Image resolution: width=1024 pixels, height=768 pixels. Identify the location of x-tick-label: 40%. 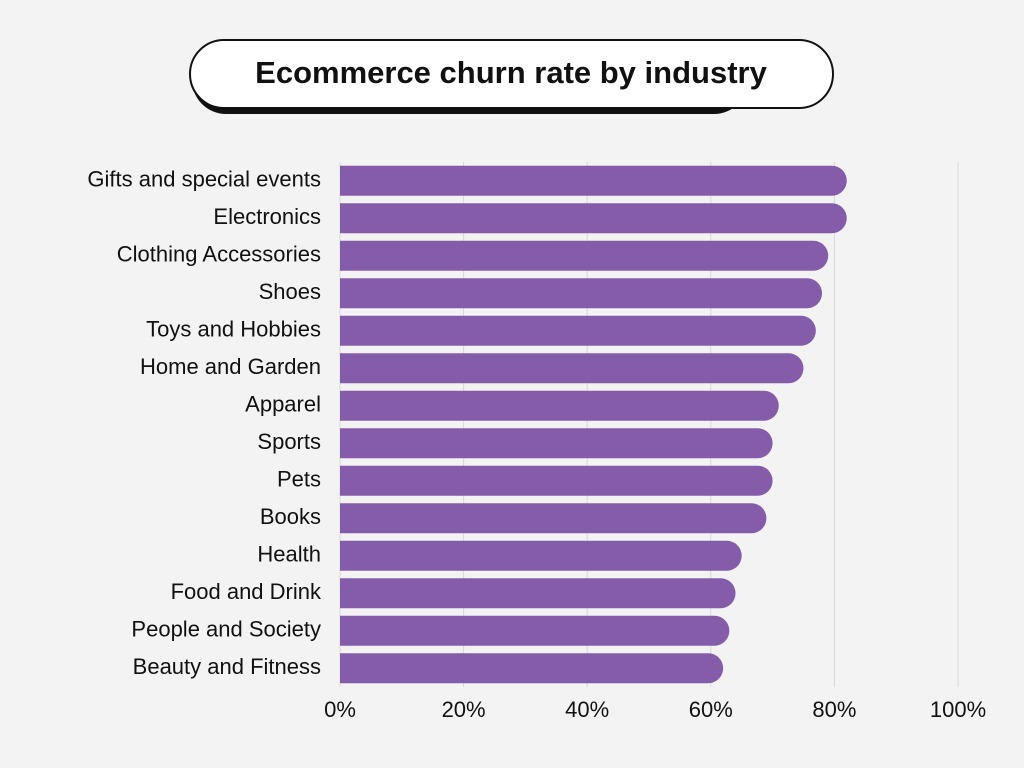
(587, 709).